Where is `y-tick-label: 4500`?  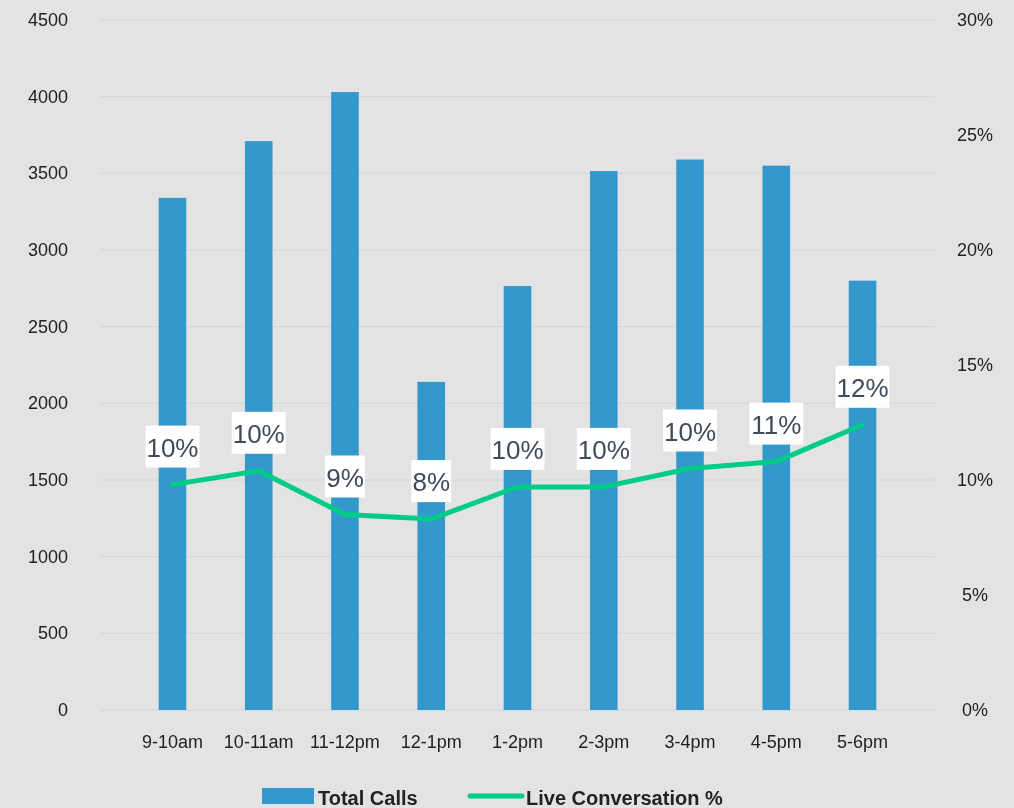 y-tick-label: 4500 is located at coordinates (47, 20).